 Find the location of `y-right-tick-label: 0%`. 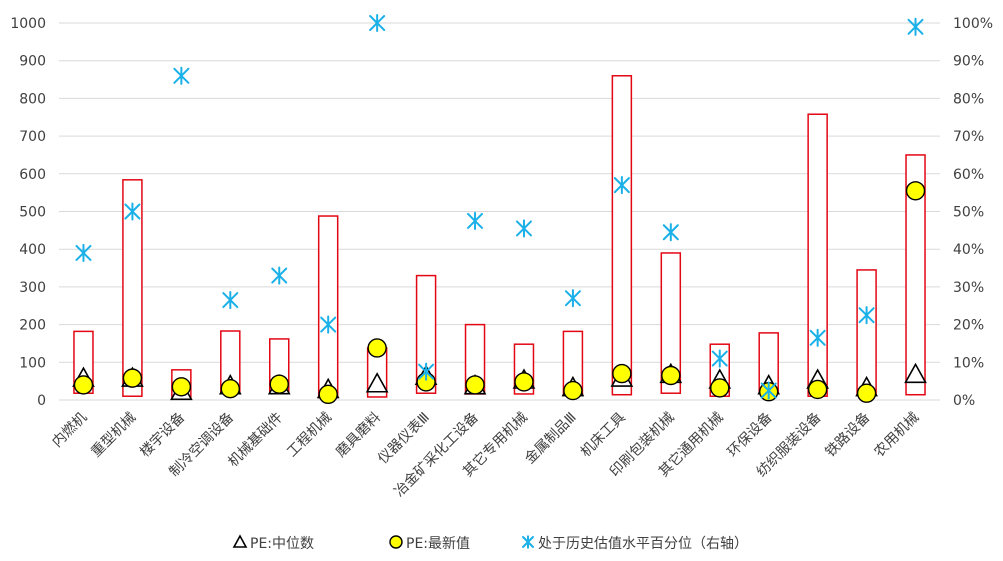

y-right-tick-label: 0% is located at coordinates (964, 401).